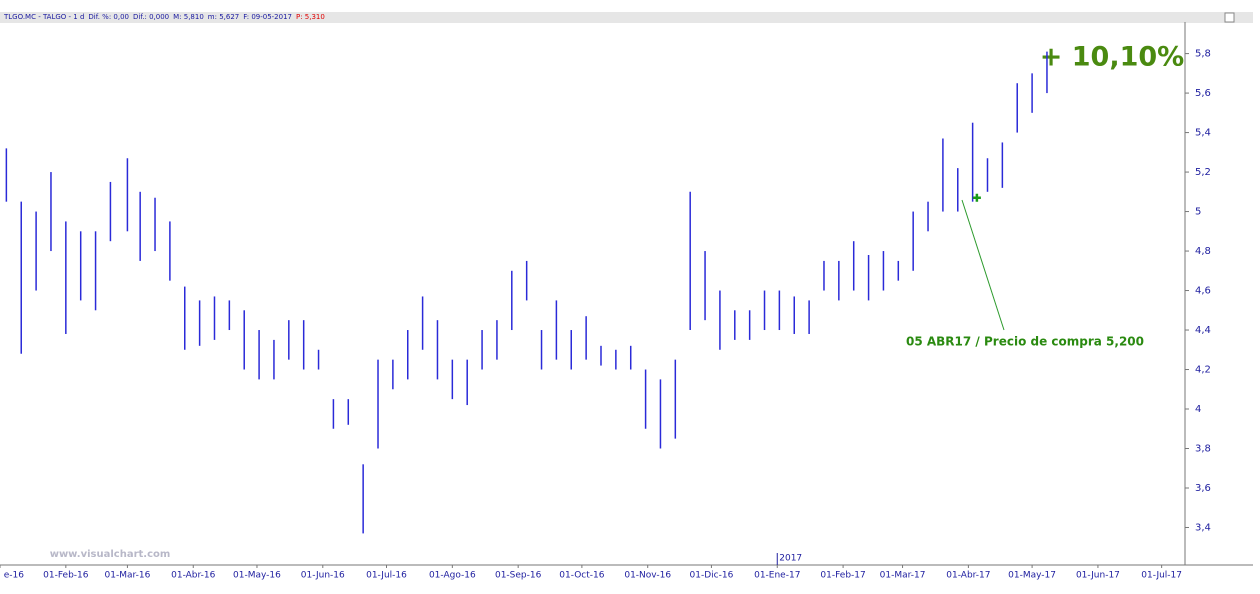  I want to click on gain-label: + 10,10%, so click(1112, 57).